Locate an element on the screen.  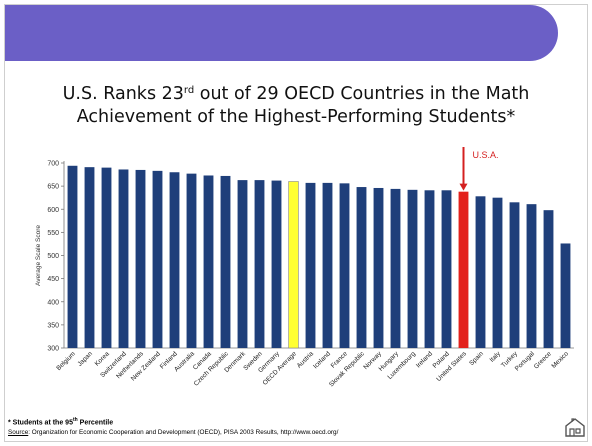
y-tick-label: 350 is located at coordinates (53, 325).